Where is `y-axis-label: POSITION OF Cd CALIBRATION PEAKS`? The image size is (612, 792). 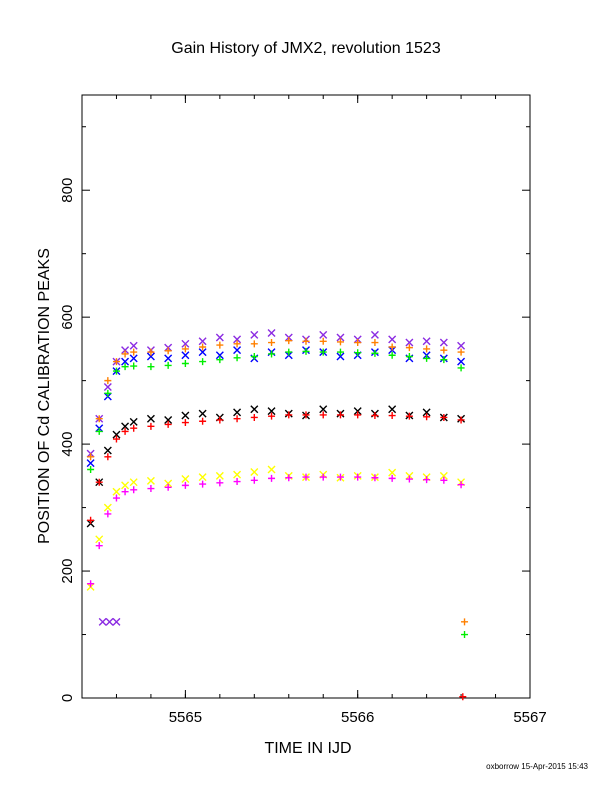 y-axis-label: POSITION OF Cd CALIBRATION PEAKS is located at coordinates (44, 396).